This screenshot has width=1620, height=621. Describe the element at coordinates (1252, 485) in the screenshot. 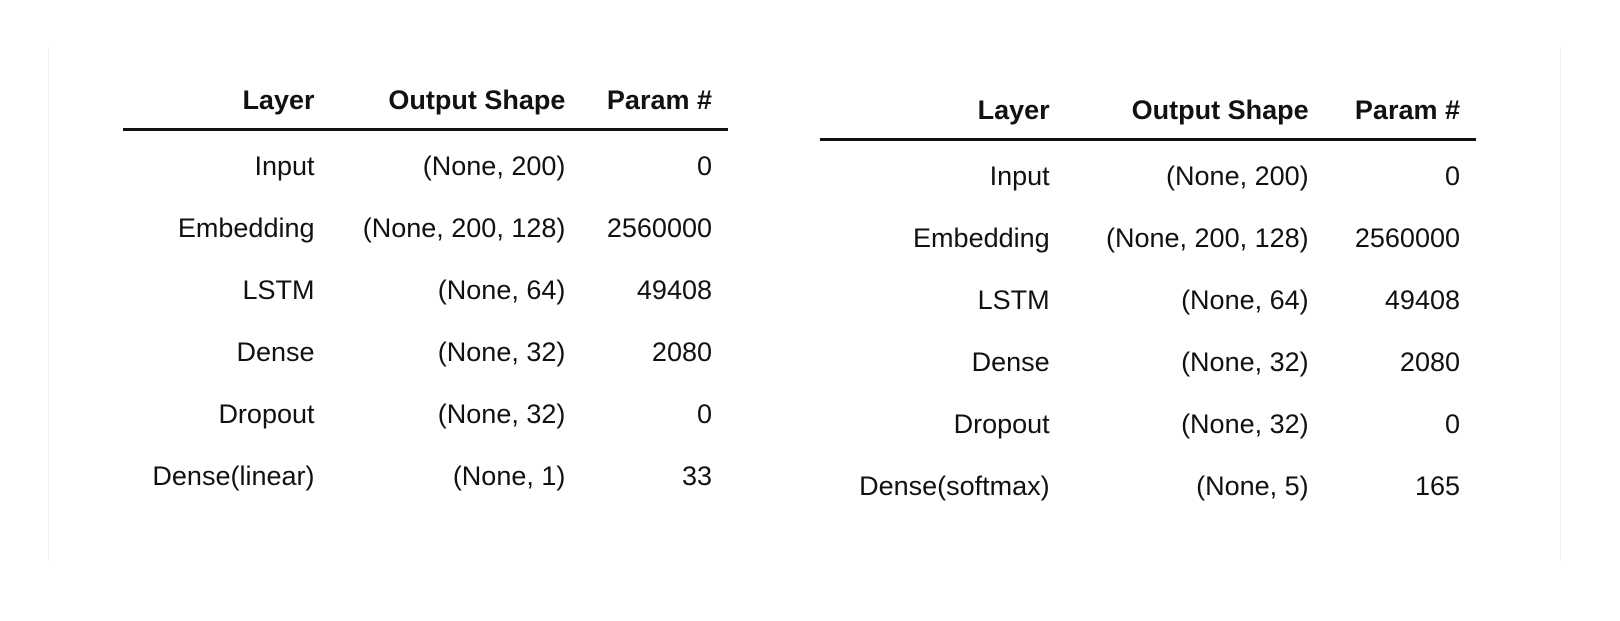

I see `output-shape-cell: (None, 5)` at that location.